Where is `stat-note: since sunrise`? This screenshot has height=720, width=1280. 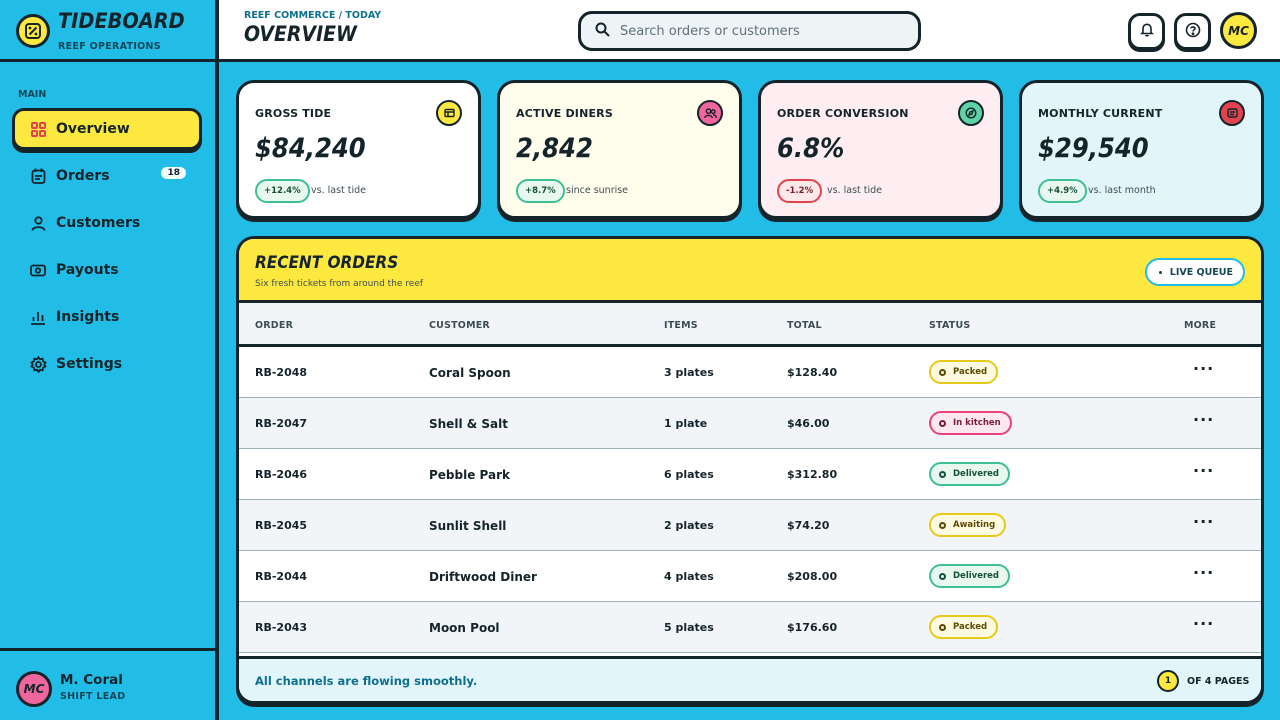 stat-note: since sunrise is located at coordinates (597, 190).